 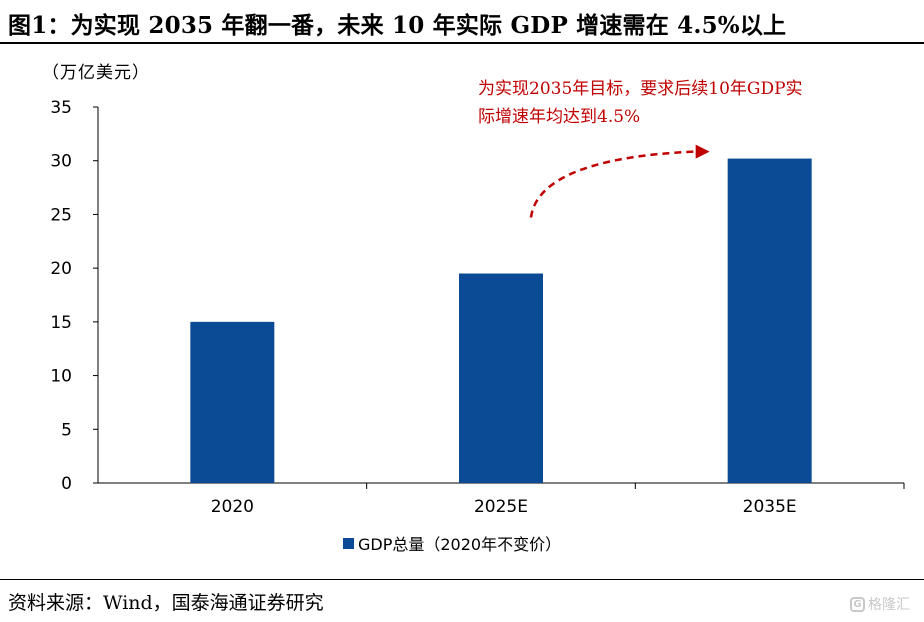 What do you see at coordinates (462, 43) in the screenshot?
I see `title-rule` at bounding box center [462, 43].